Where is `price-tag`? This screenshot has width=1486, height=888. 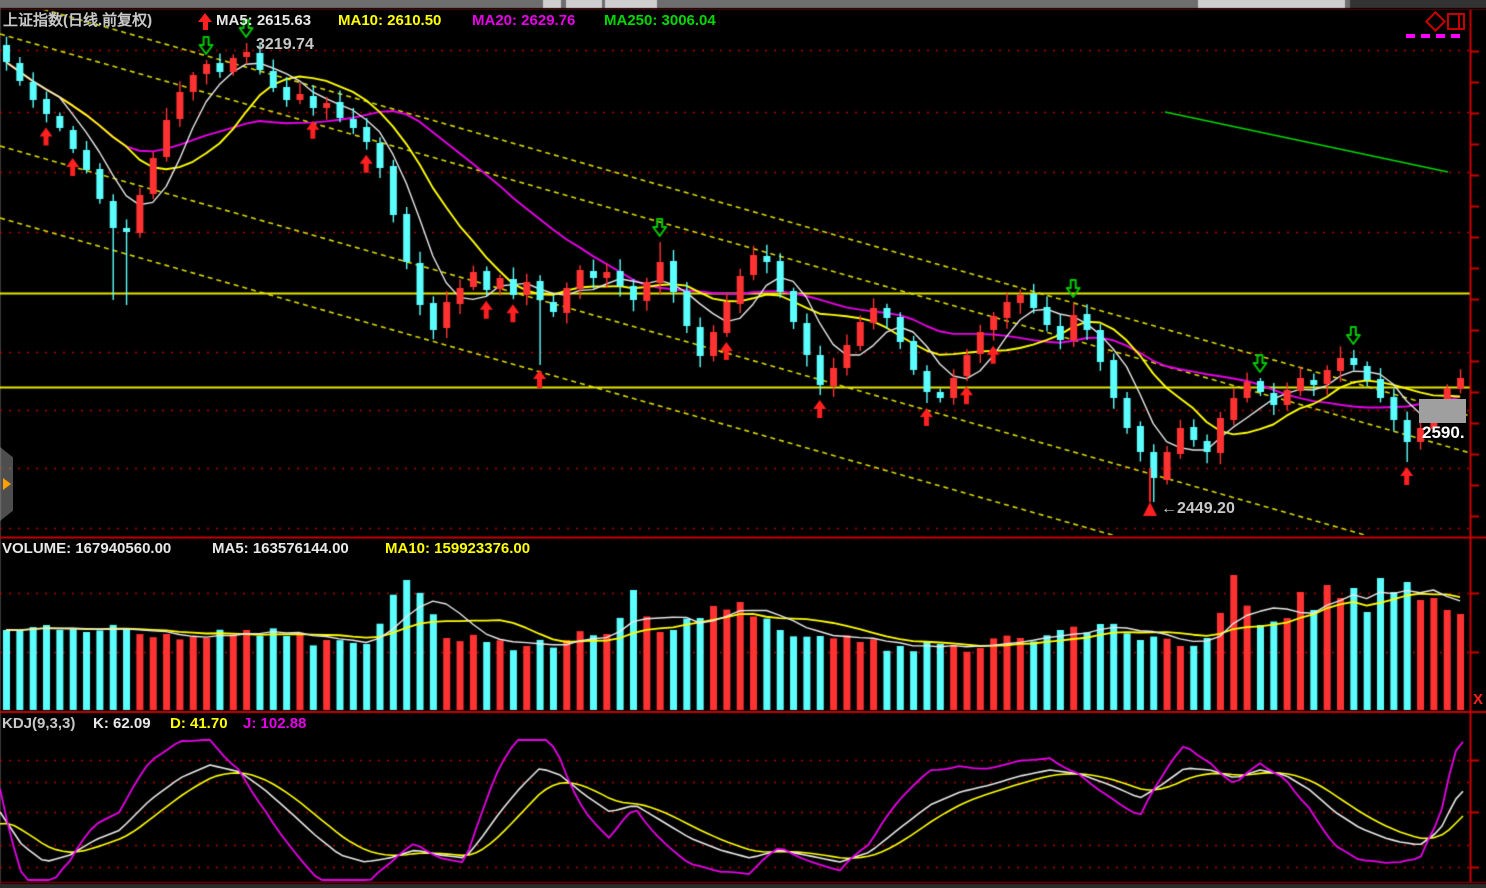 price-tag is located at coordinates (1442, 411).